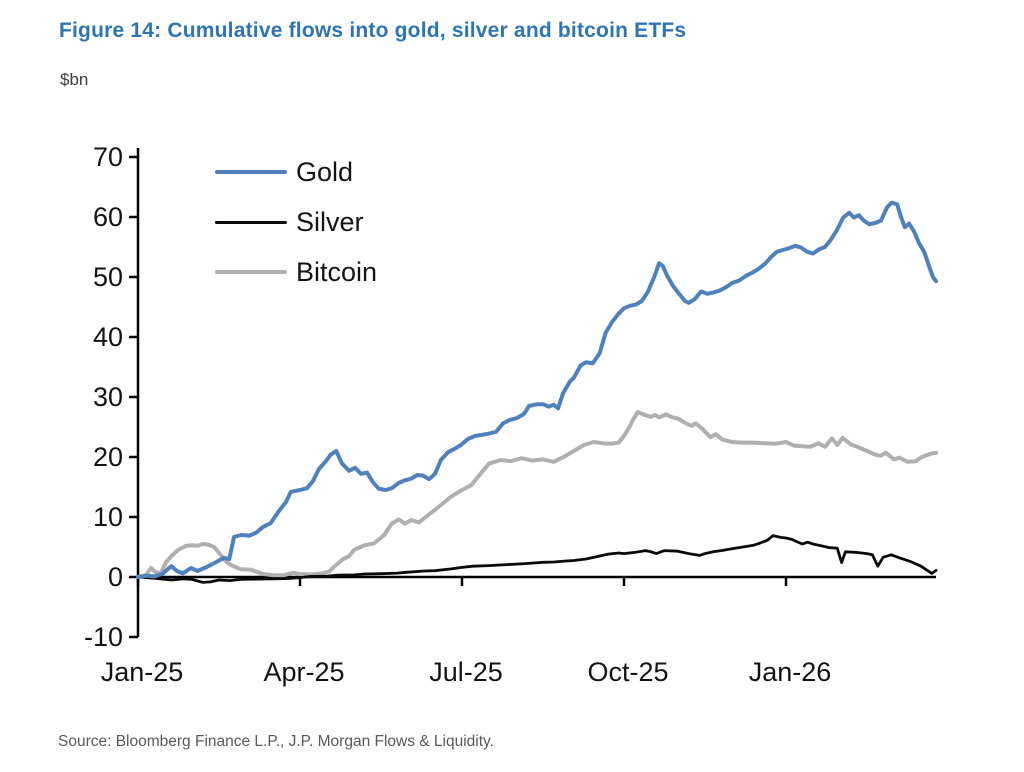 The width and height of the screenshot is (1024, 772). Describe the element at coordinates (115, 577) in the screenshot. I see `y-tick-label: 0` at that location.